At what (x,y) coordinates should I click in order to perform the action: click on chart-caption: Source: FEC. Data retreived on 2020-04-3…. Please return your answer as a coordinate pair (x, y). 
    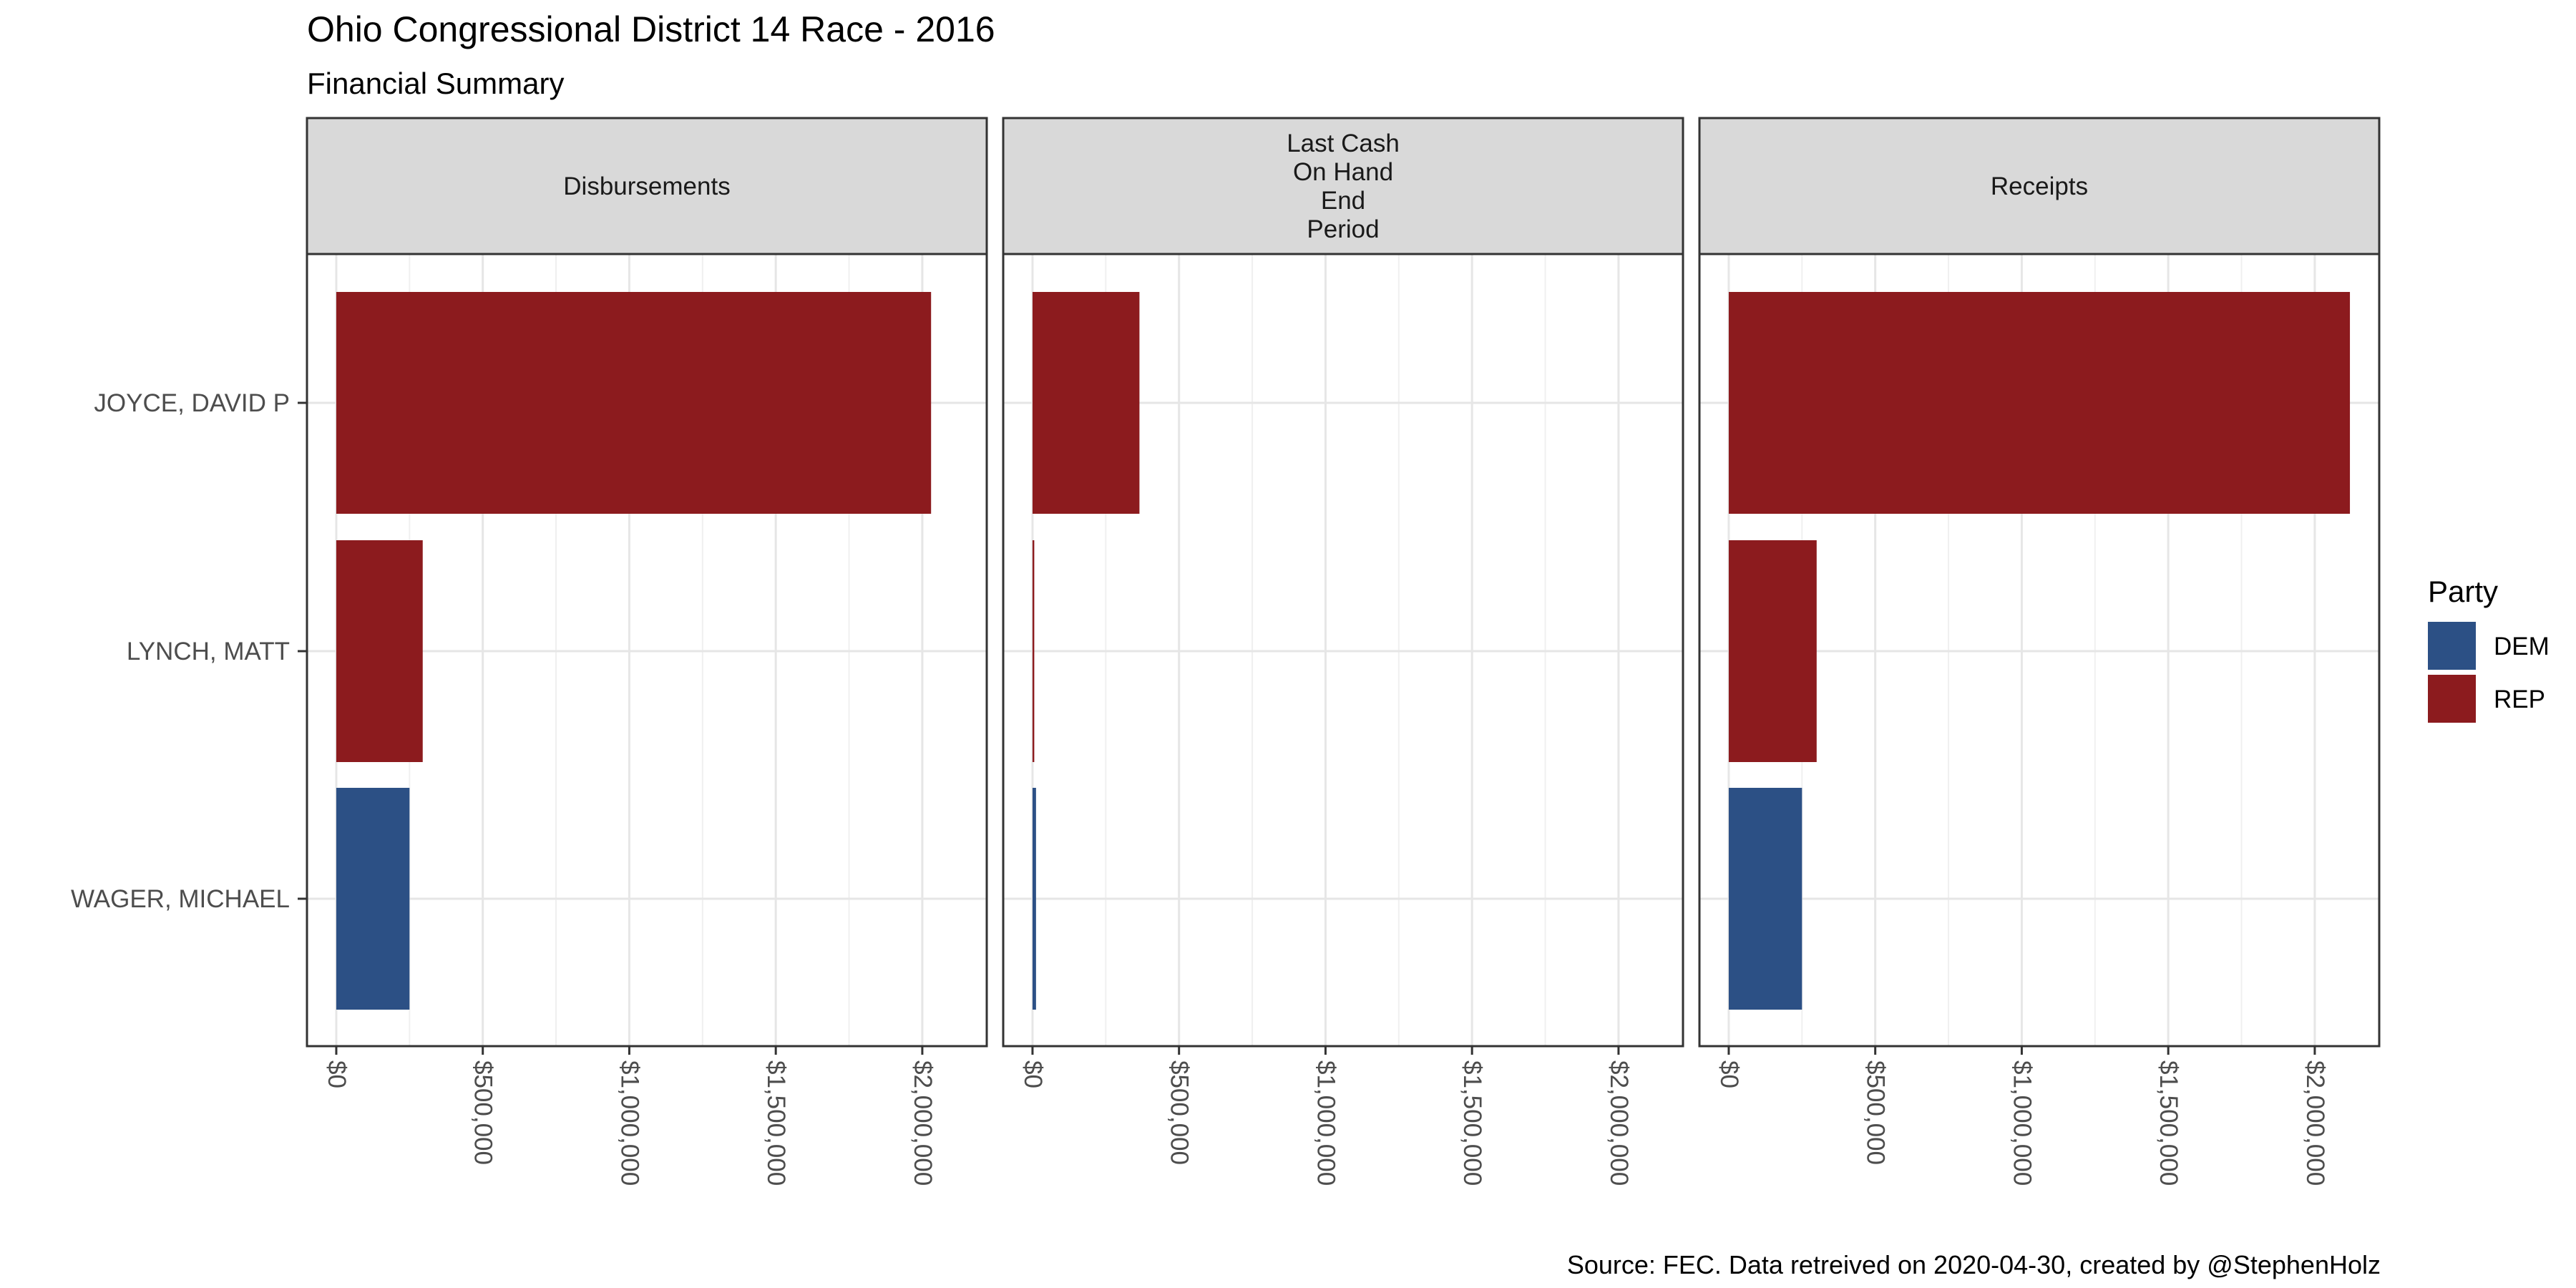
    Looking at the image, I should click on (1974, 1264).